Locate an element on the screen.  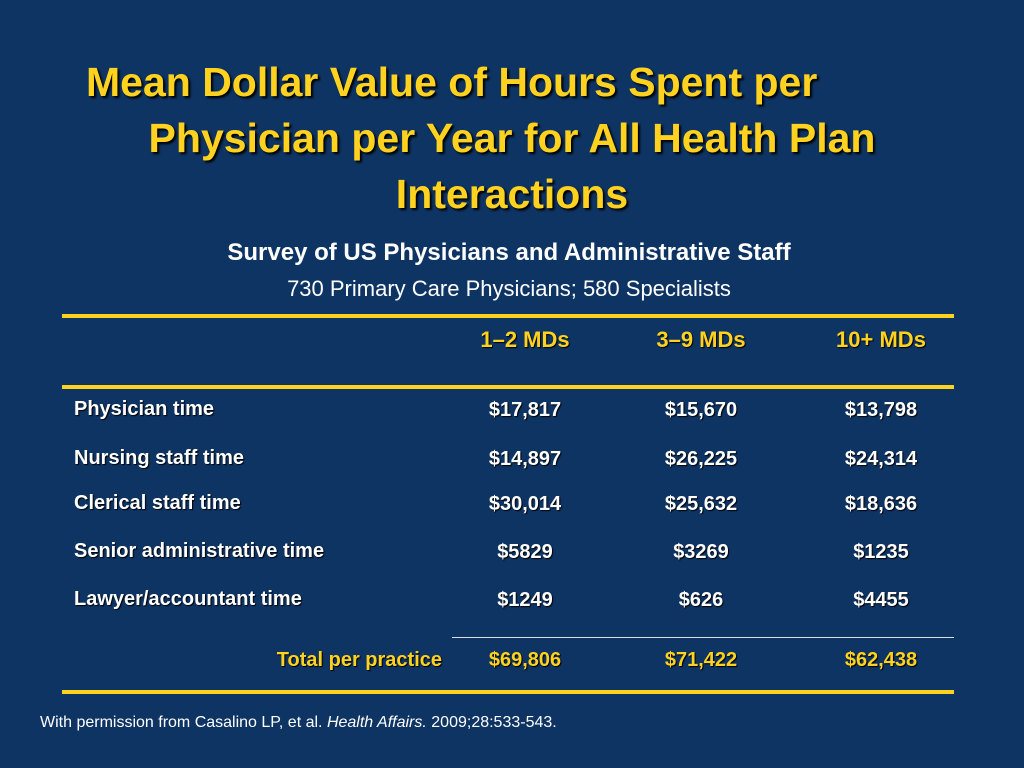
table-cell: $25,632 is located at coordinates (701, 504).